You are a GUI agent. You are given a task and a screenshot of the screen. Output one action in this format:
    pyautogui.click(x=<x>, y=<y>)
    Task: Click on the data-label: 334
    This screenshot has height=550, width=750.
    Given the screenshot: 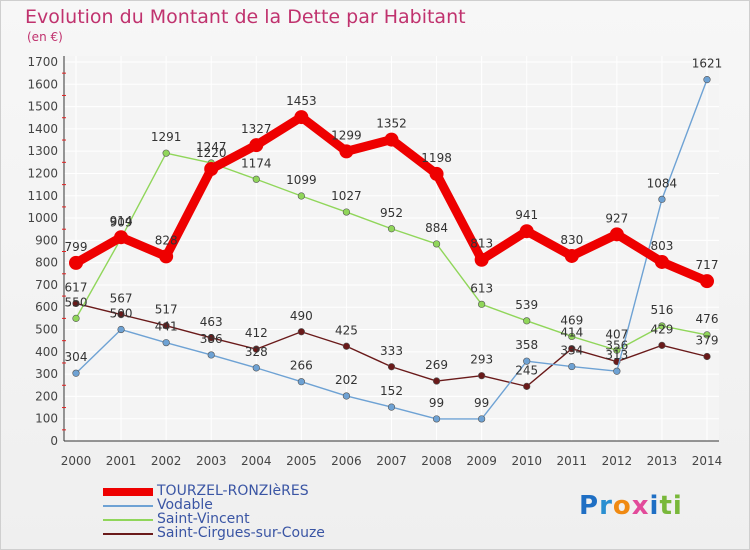 What is the action you would take?
    pyautogui.click(x=571, y=351)
    